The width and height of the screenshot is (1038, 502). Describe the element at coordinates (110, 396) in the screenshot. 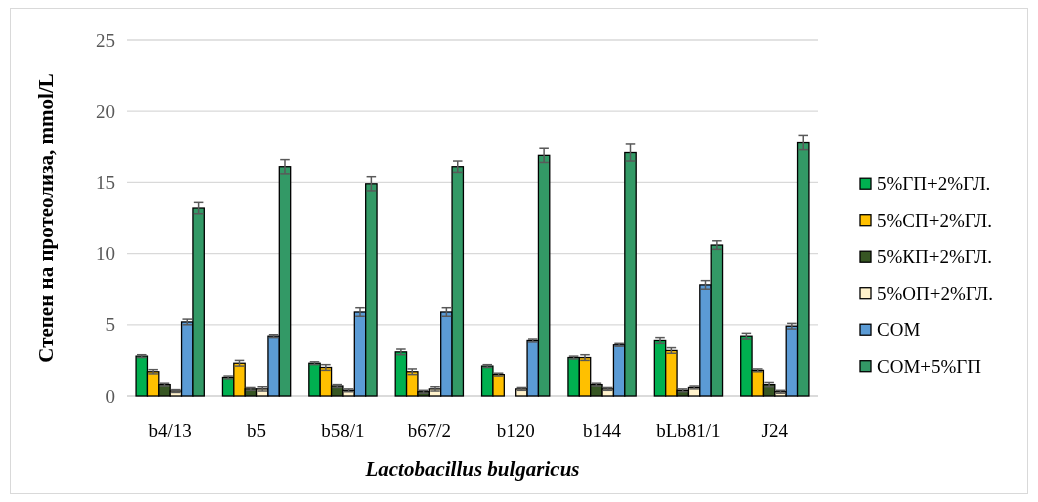

I see `y-tick-label: 0` at that location.